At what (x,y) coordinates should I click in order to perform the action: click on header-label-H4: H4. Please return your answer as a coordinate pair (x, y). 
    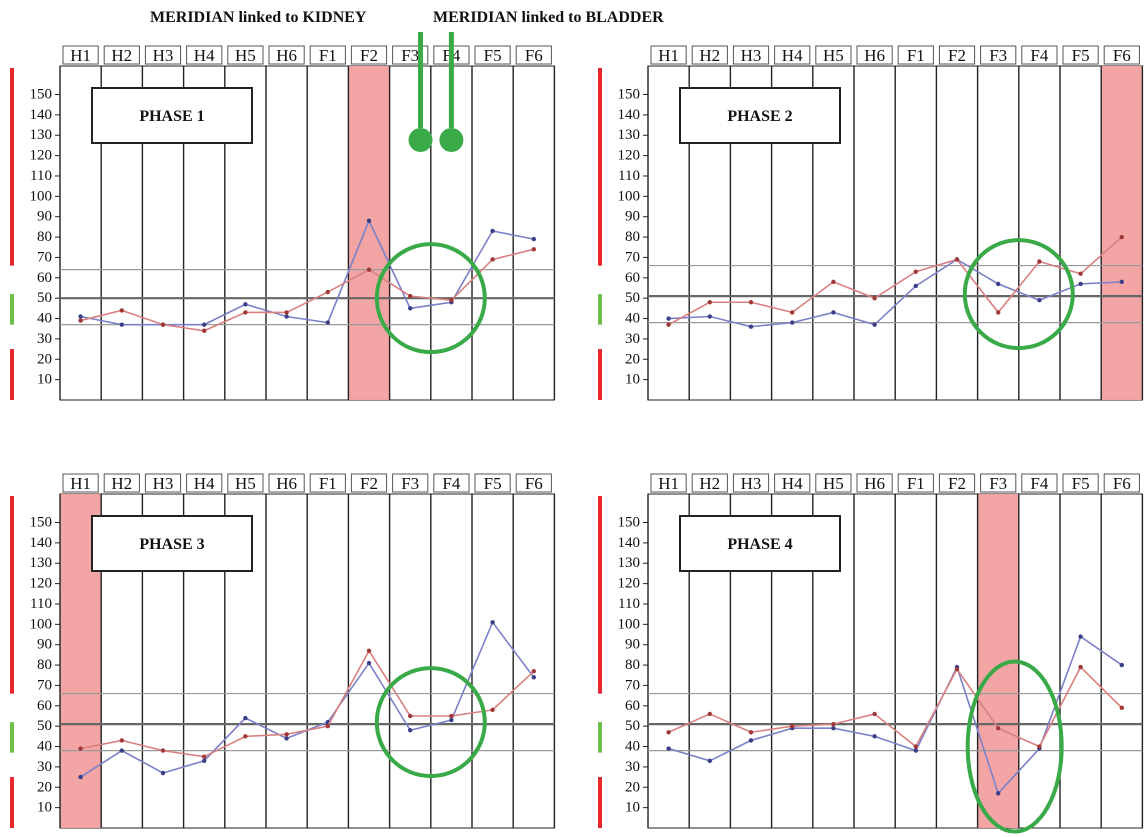
    Looking at the image, I should click on (792, 55).